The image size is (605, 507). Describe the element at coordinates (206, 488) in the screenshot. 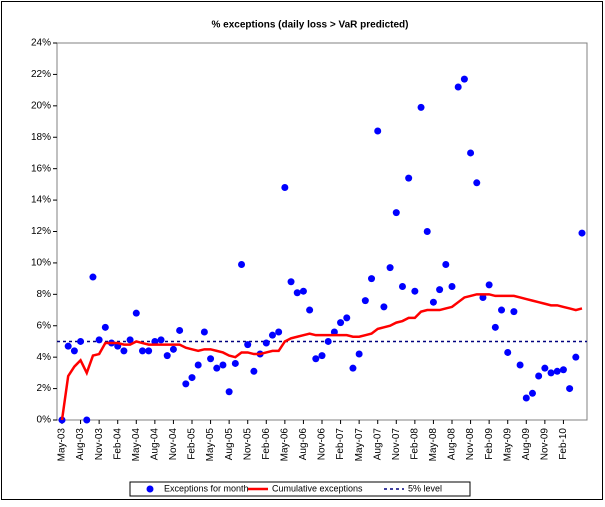

I see `legend-label: Exceptions for month` at that location.